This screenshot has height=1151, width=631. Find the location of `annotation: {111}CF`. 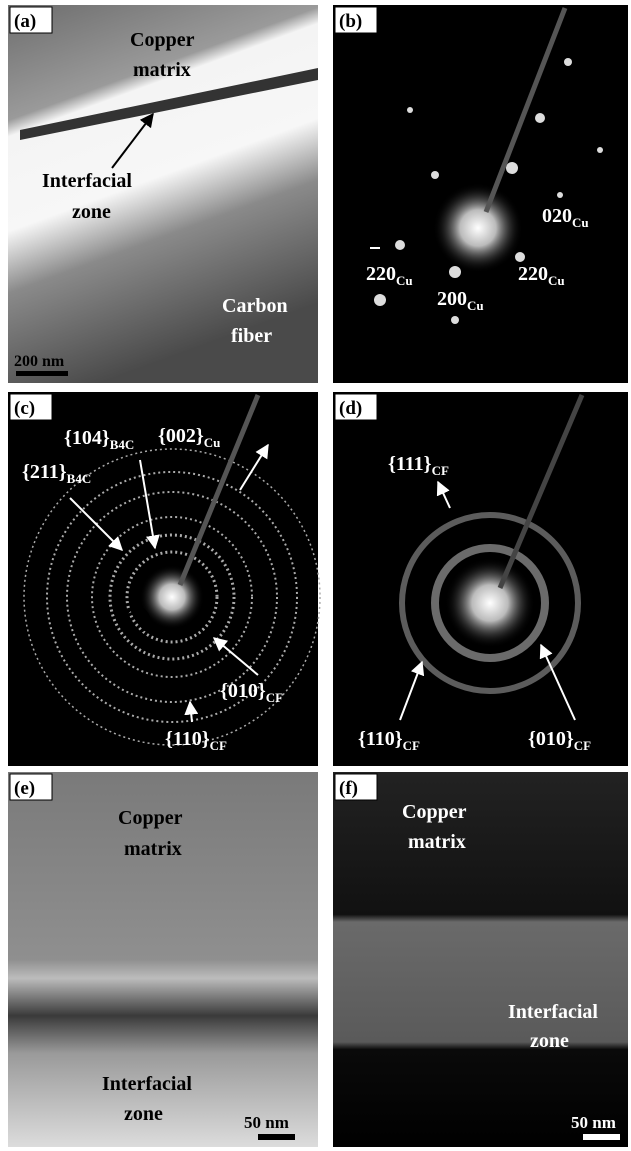

annotation: {111}CF is located at coordinates (418, 465).